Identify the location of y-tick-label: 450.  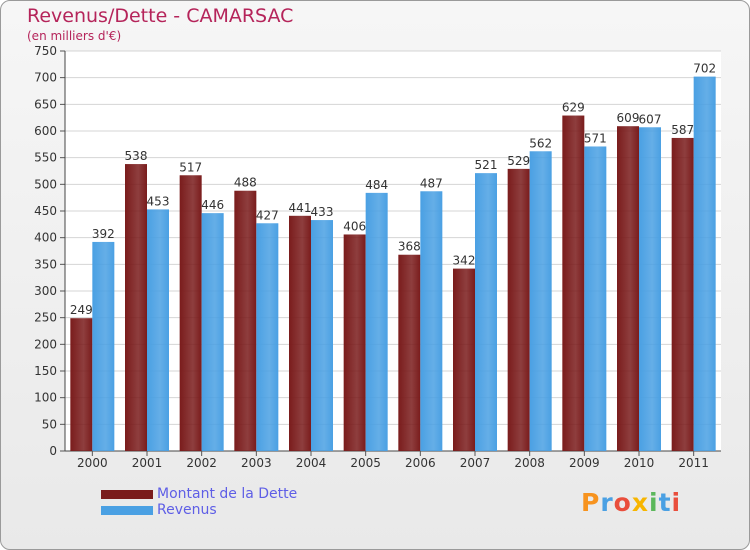
(45, 211).